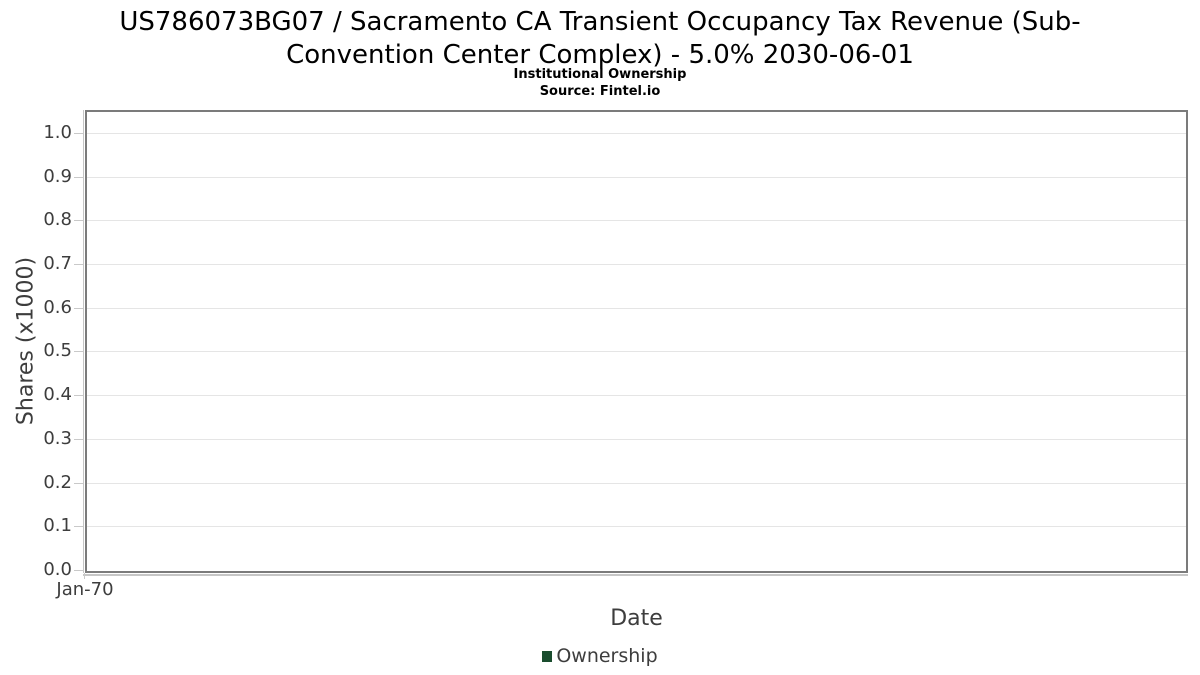 This screenshot has height=675, width=1200. Describe the element at coordinates (83, 341) in the screenshot. I see `y-axis-line` at that location.